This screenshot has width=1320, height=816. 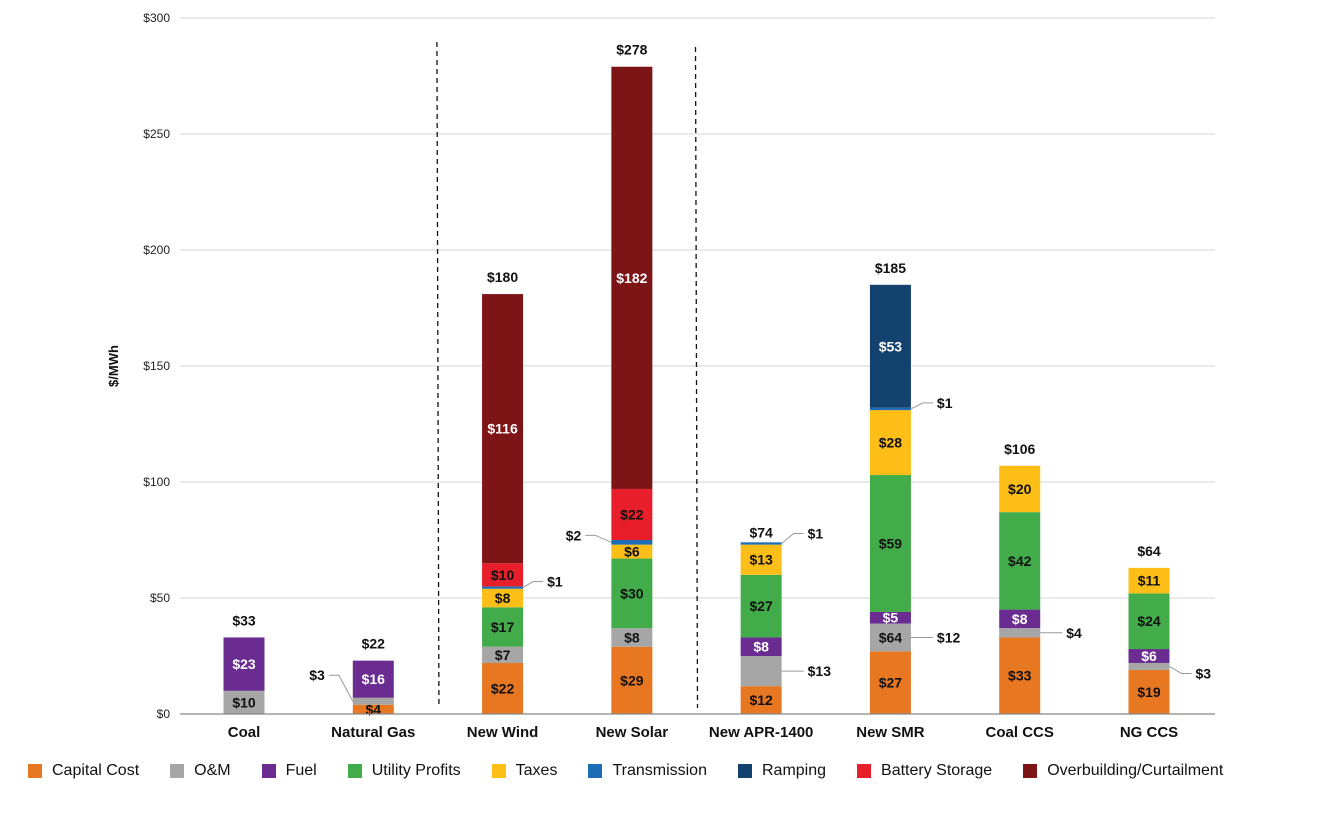 What do you see at coordinates (156, 134) in the screenshot?
I see `y-tick-label: $250` at bounding box center [156, 134].